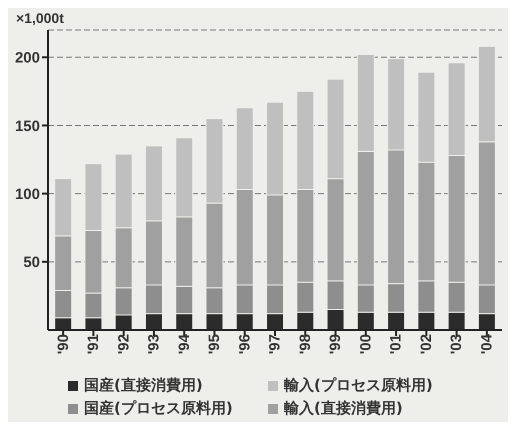 Image resolution: width=516 pixels, height=430 pixels. What do you see at coordinates (335, 344) in the screenshot?
I see `x-tick-label: '99` at bounding box center [335, 344].